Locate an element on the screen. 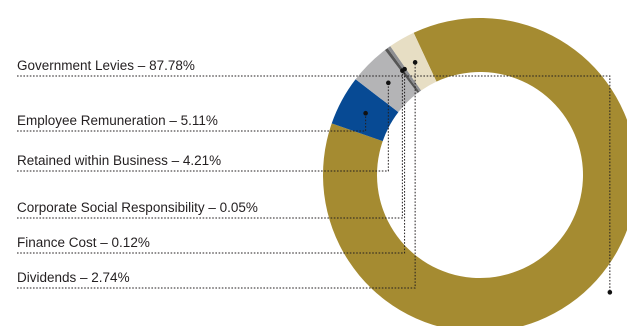 The height and width of the screenshot is (331, 627). label-finance-cost: Finance Cost – 0.12% is located at coordinates (83, 242).